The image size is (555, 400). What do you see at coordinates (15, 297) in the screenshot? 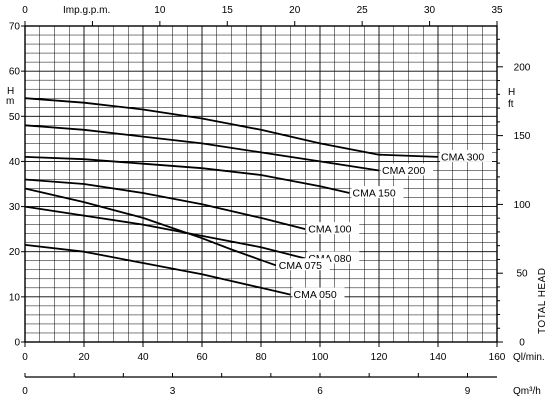
I see `y-left-tick-label: 10` at bounding box center [15, 297].